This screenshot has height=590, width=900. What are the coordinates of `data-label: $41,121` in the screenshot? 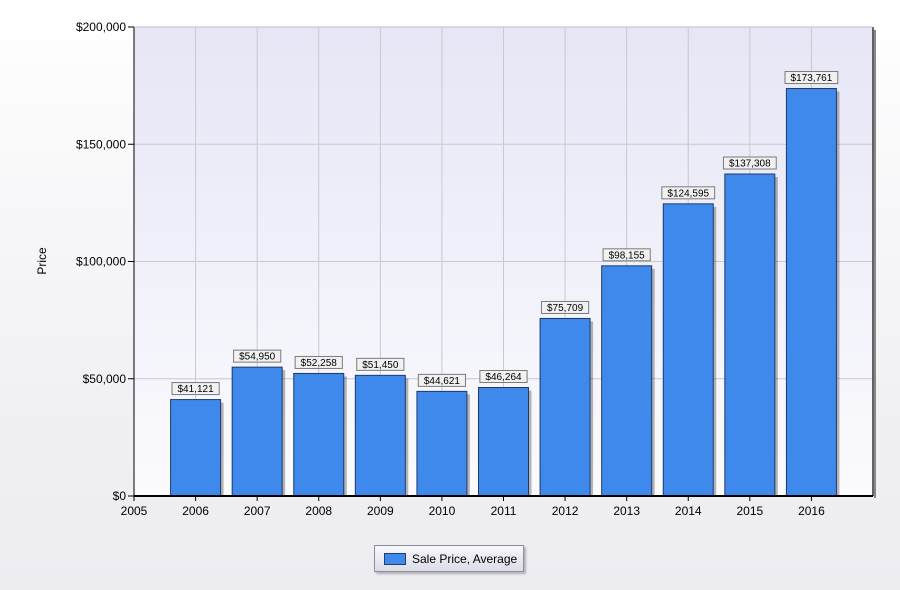 It's located at (196, 389).